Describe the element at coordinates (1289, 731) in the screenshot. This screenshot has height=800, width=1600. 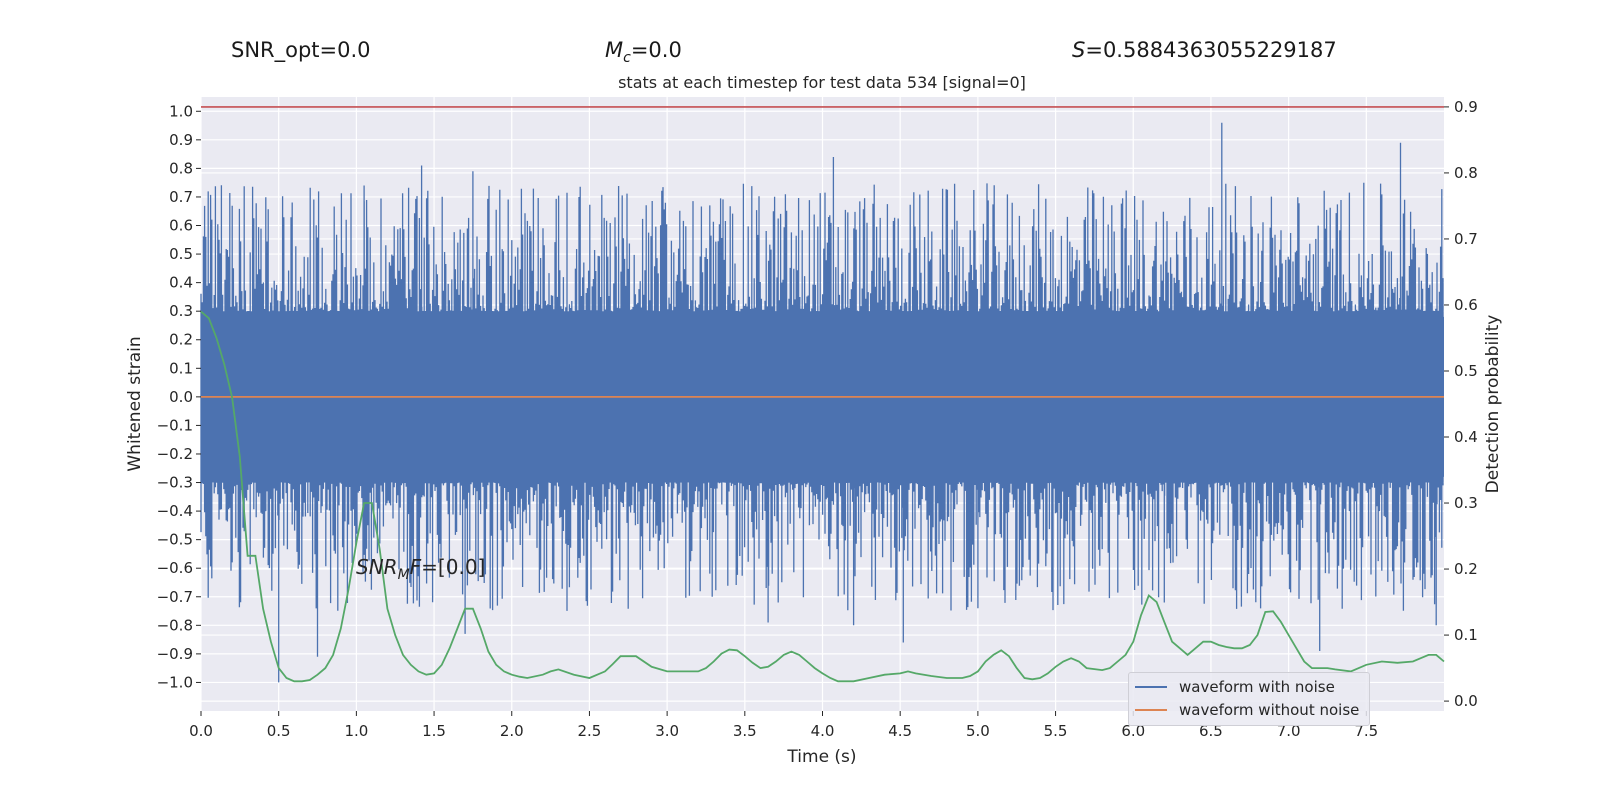
I see `x-tick-label: 7.0` at that location.